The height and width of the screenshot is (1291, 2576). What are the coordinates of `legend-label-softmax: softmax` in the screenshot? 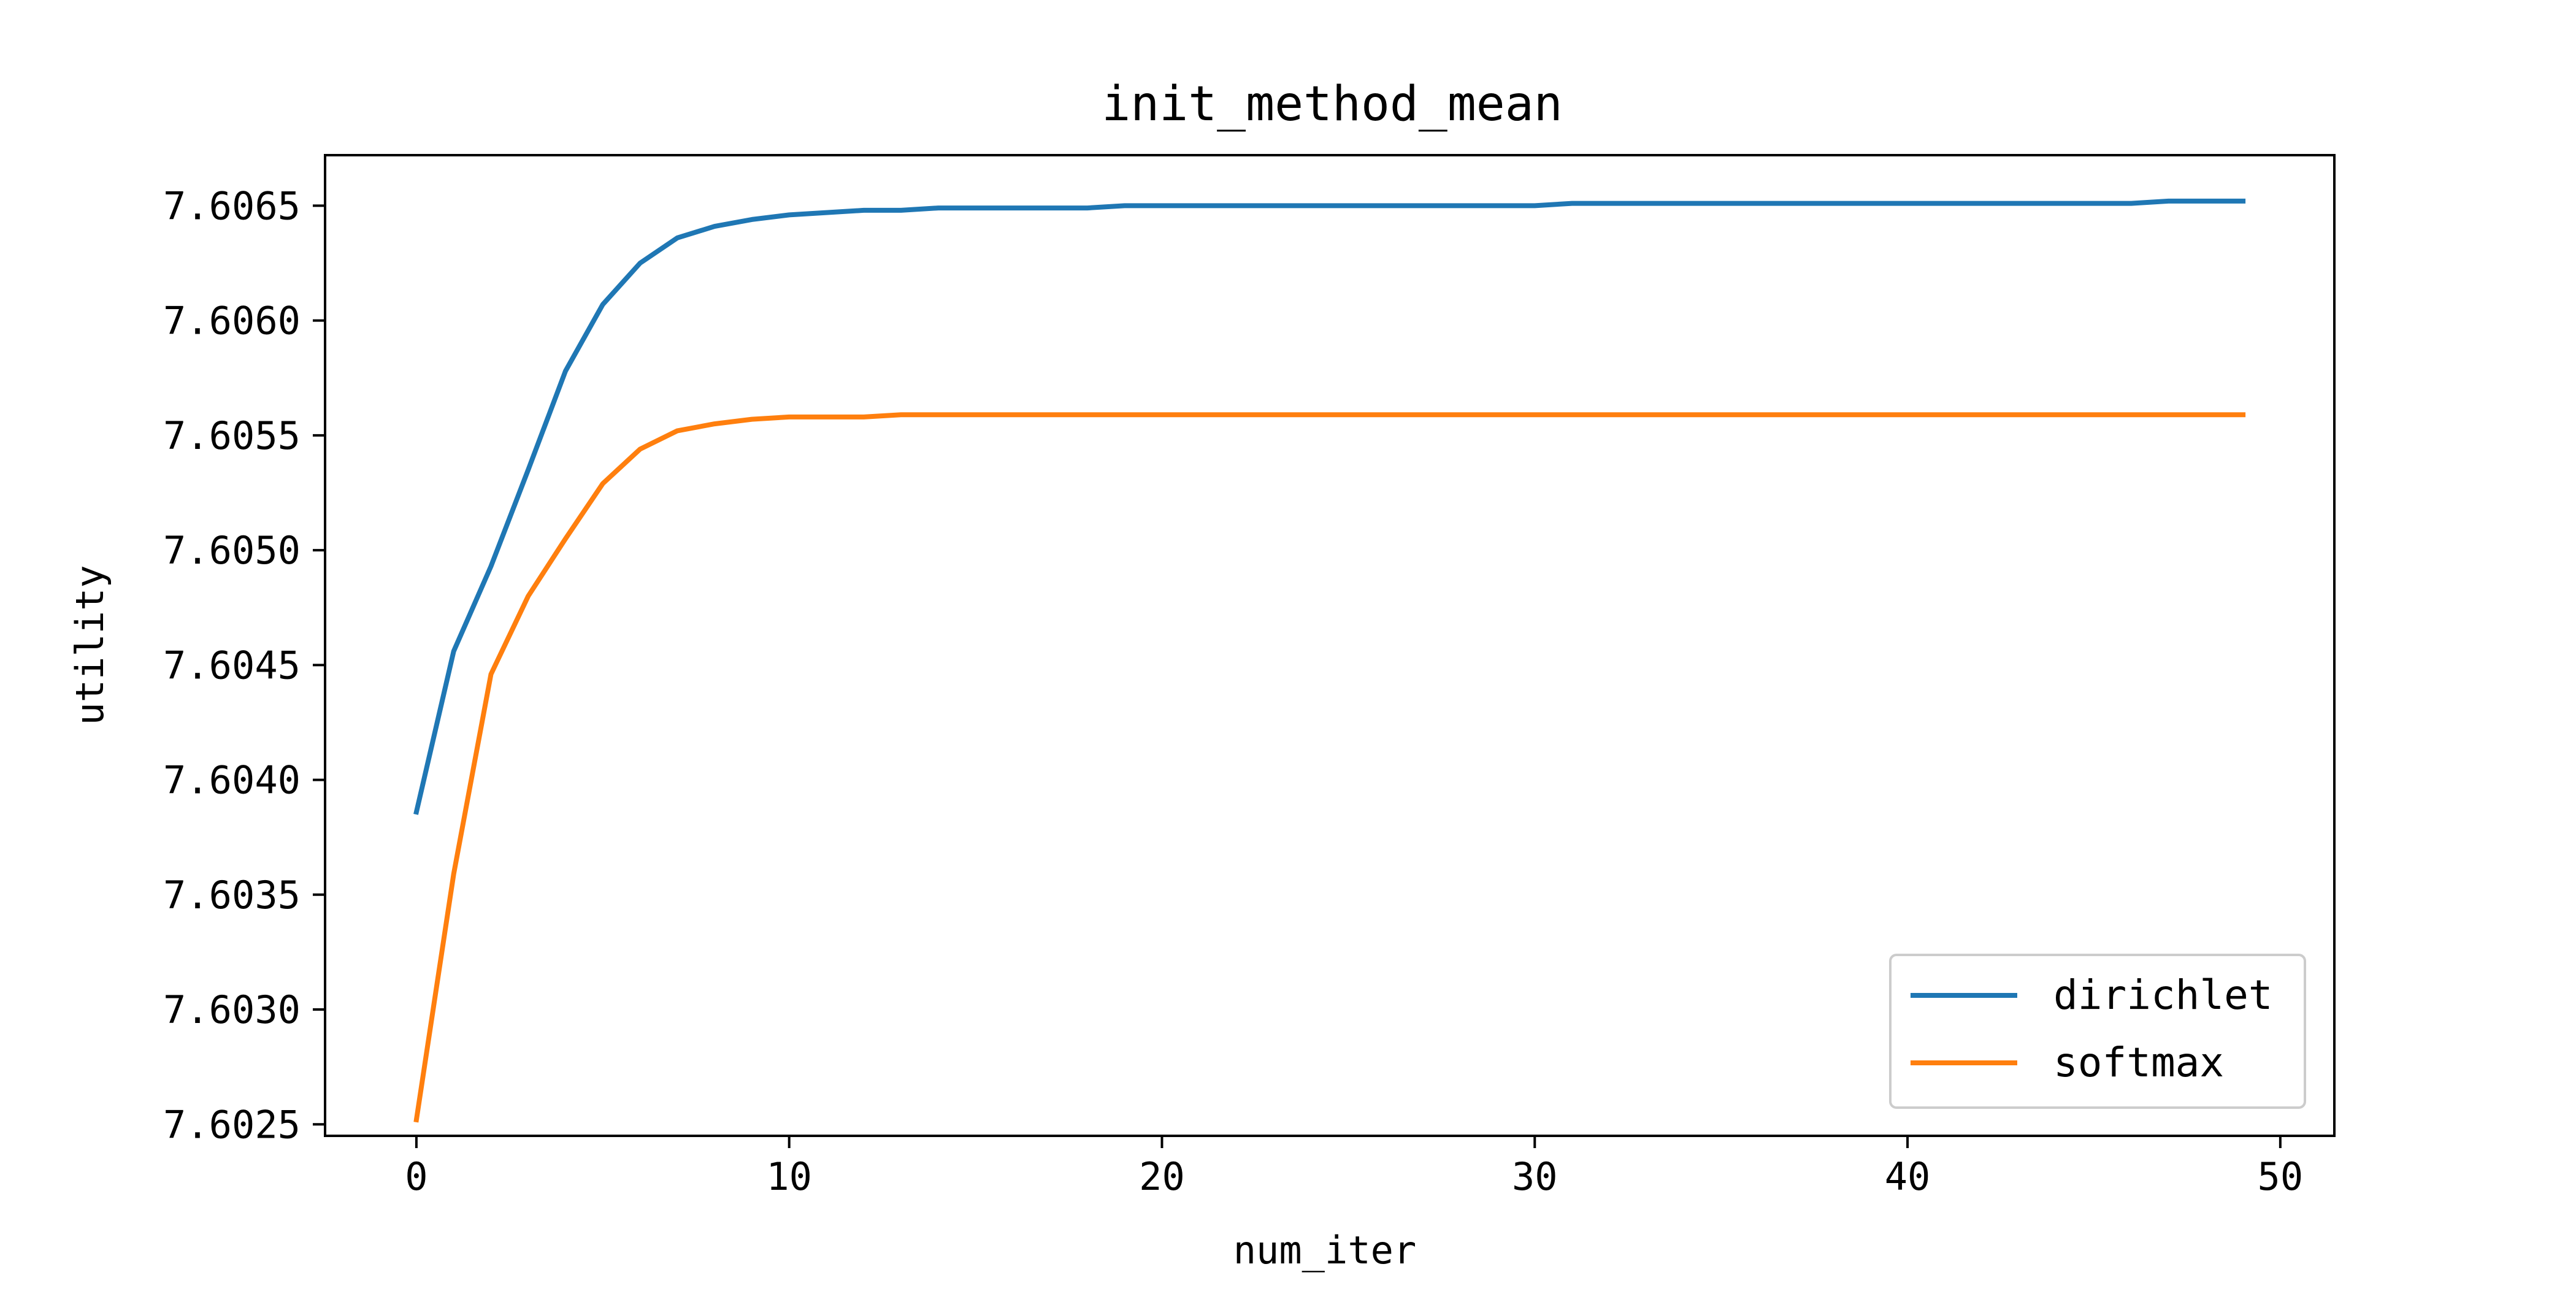 It's located at (2138, 1062).